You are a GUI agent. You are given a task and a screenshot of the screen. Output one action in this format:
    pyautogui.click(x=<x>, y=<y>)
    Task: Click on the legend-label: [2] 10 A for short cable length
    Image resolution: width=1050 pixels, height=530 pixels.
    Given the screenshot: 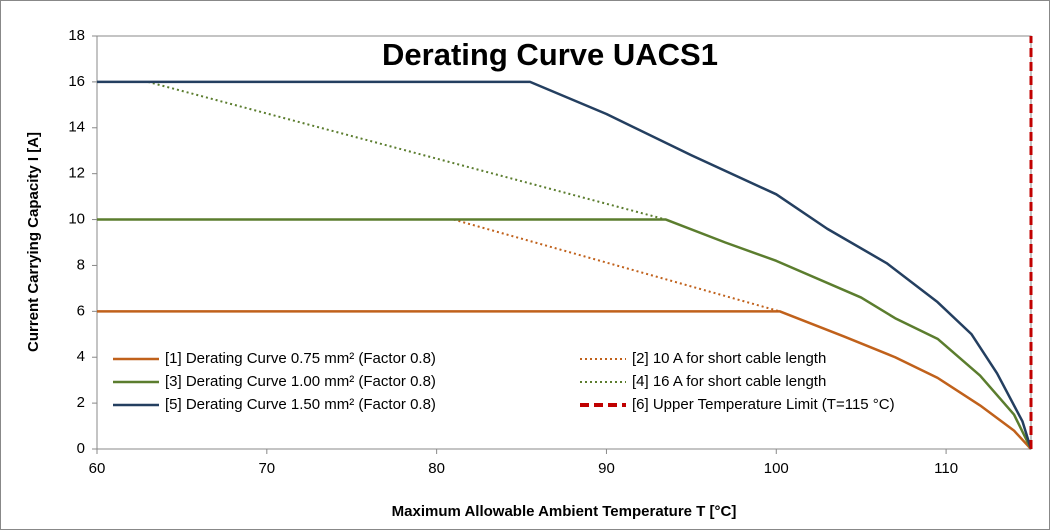 What is the action you would take?
    pyautogui.click(x=729, y=358)
    